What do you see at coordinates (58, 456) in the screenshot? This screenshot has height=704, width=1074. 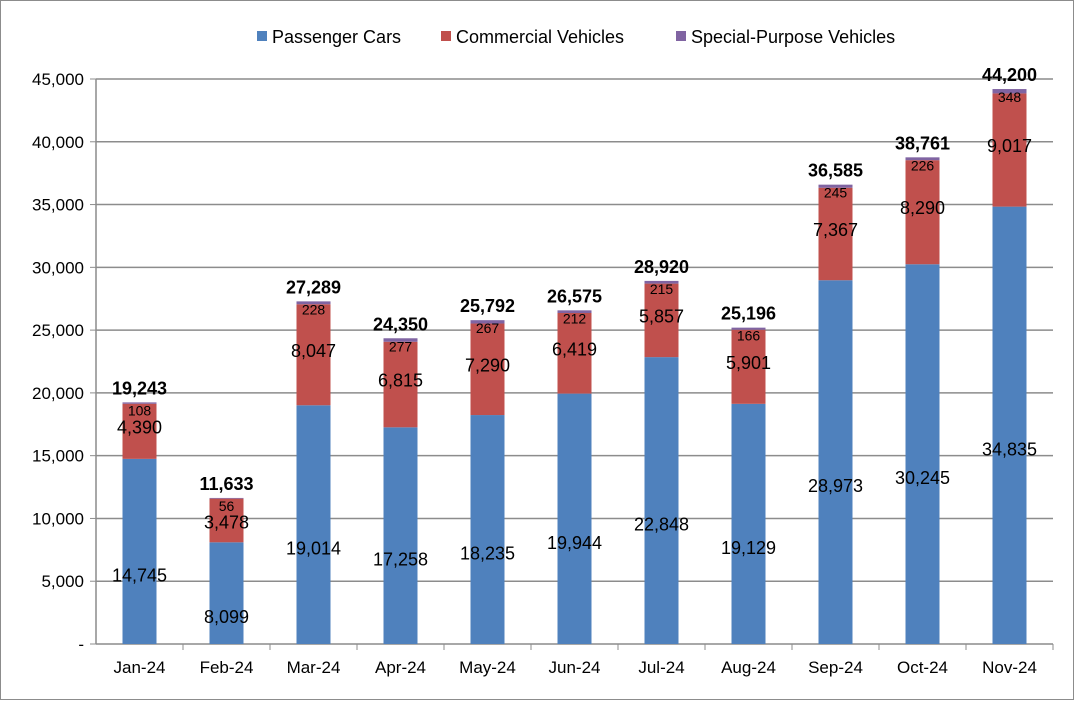 I see `y-tick-label: 15,000` at bounding box center [58, 456].